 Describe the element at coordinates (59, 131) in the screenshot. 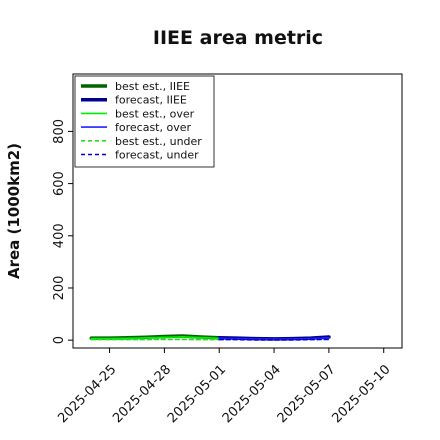

I see `y-tick-label: 800` at that location.